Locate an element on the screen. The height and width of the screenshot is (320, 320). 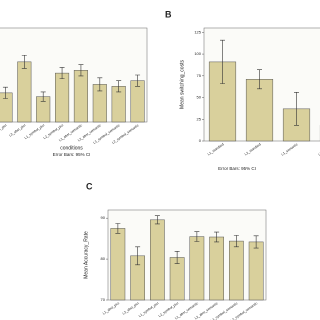
x-tick-label: L1_symbol_pict is located at coordinates (149, 309).